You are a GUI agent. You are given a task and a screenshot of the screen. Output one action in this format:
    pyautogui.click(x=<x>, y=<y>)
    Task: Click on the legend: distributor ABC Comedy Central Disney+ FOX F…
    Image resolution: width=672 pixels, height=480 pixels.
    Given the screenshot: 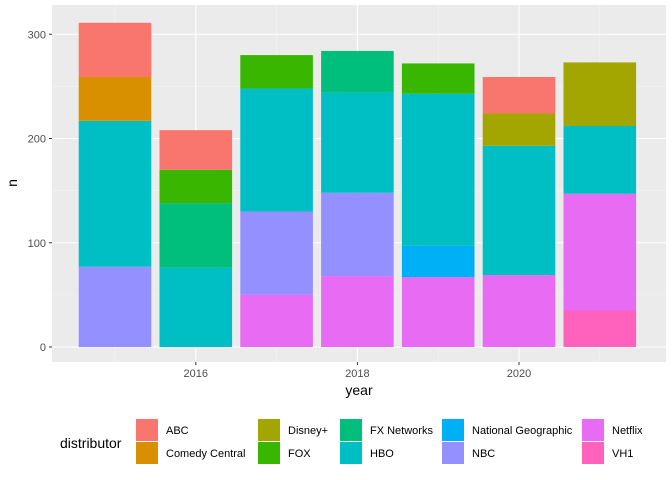 What is the action you would take?
    pyautogui.click(x=351, y=441)
    